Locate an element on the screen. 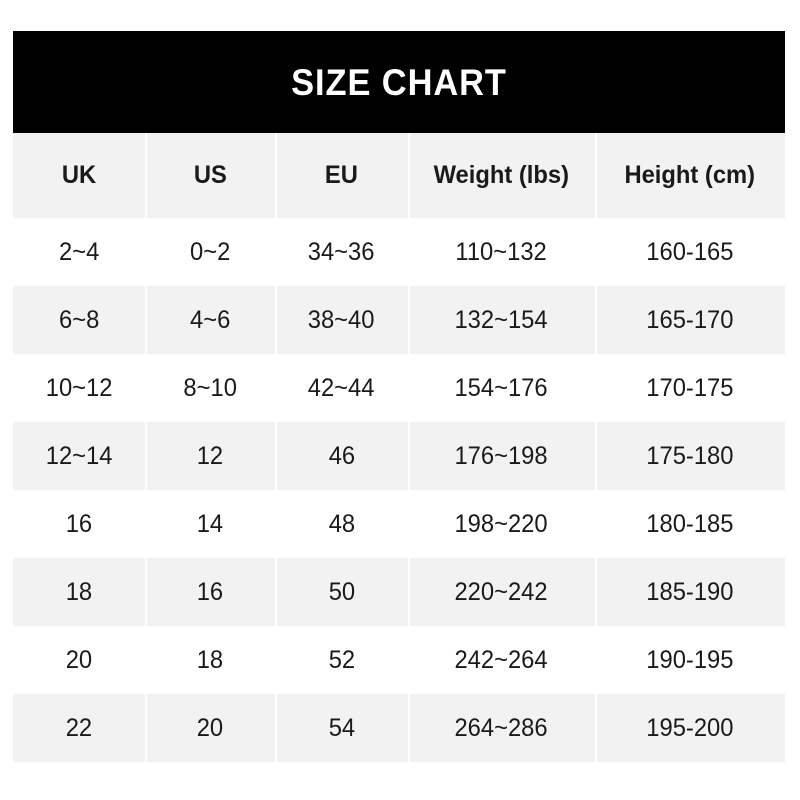  column-header-us: US is located at coordinates (210, 175).